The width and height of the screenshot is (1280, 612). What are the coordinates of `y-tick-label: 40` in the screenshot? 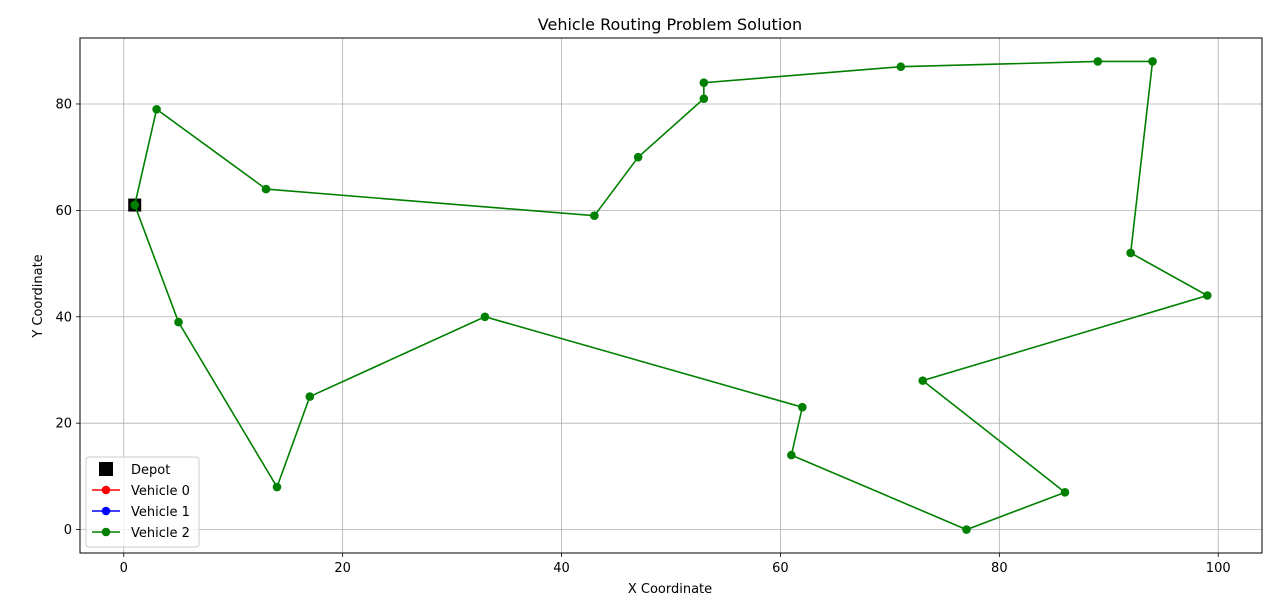 It's located at (63, 317).